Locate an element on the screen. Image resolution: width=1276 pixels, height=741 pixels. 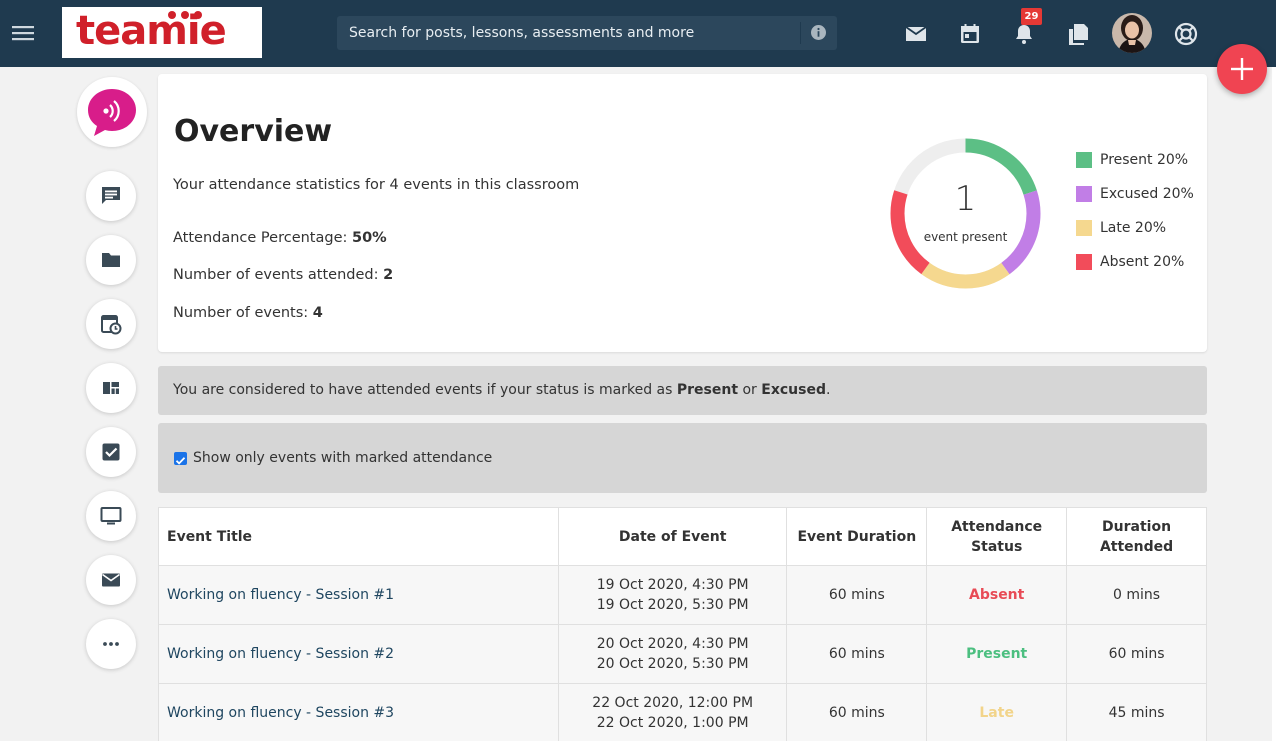
chat-icon is located at coordinates (111, 195).